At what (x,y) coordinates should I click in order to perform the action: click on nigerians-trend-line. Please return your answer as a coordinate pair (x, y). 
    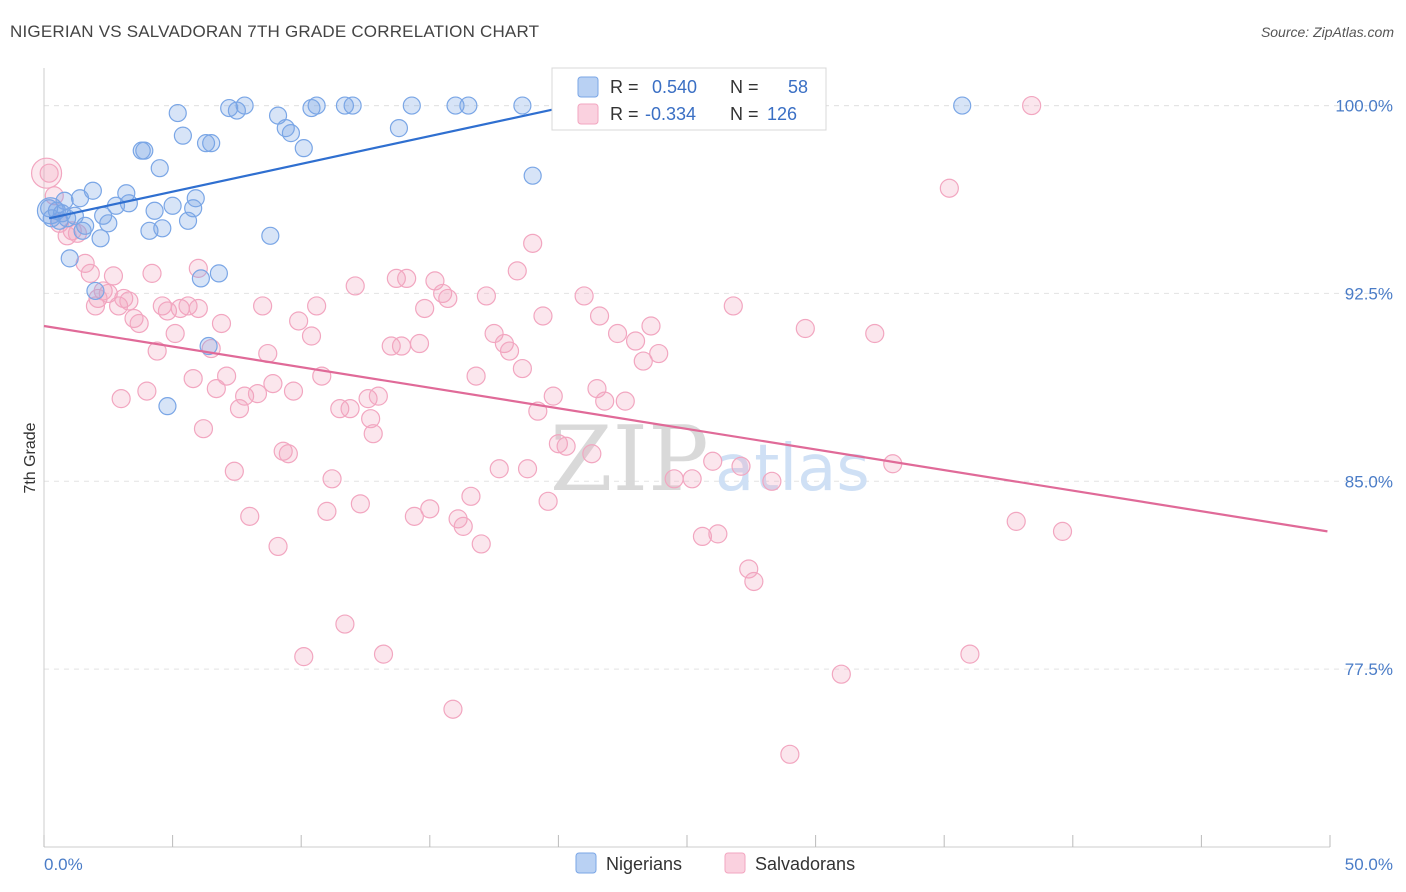
    Looking at the image, I should click on (310, 162).